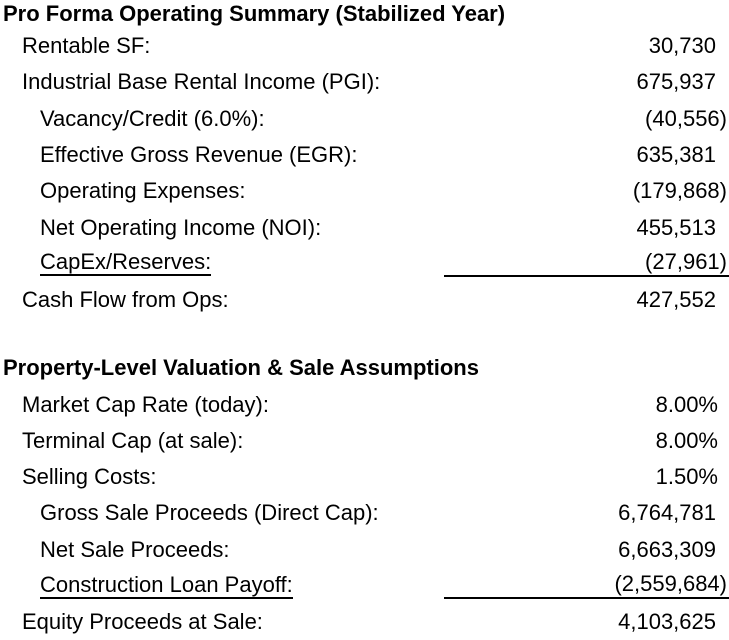  I want to click on table-row: Equity Proceeds at Sale: 4,103,625, so click(366, 622).